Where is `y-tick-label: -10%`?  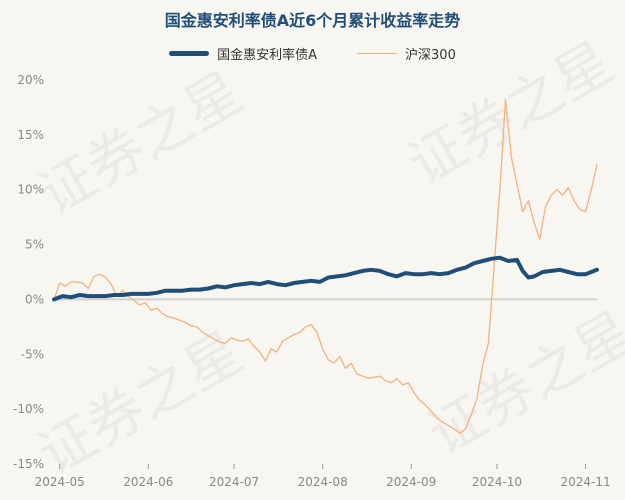 y-tick-label: -10% is located at coordinates (28, 409).